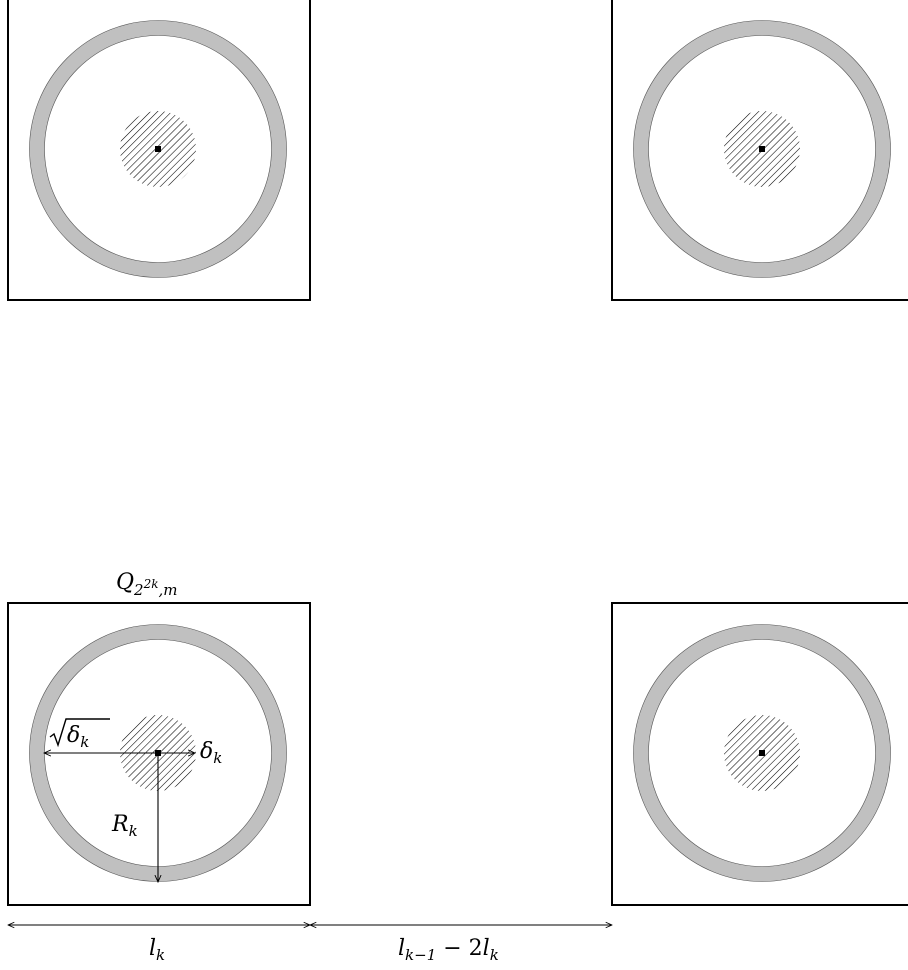 The image size is (908, 970). I want to click on cube-label-sub-exponent: 2k, so click(151, 584).